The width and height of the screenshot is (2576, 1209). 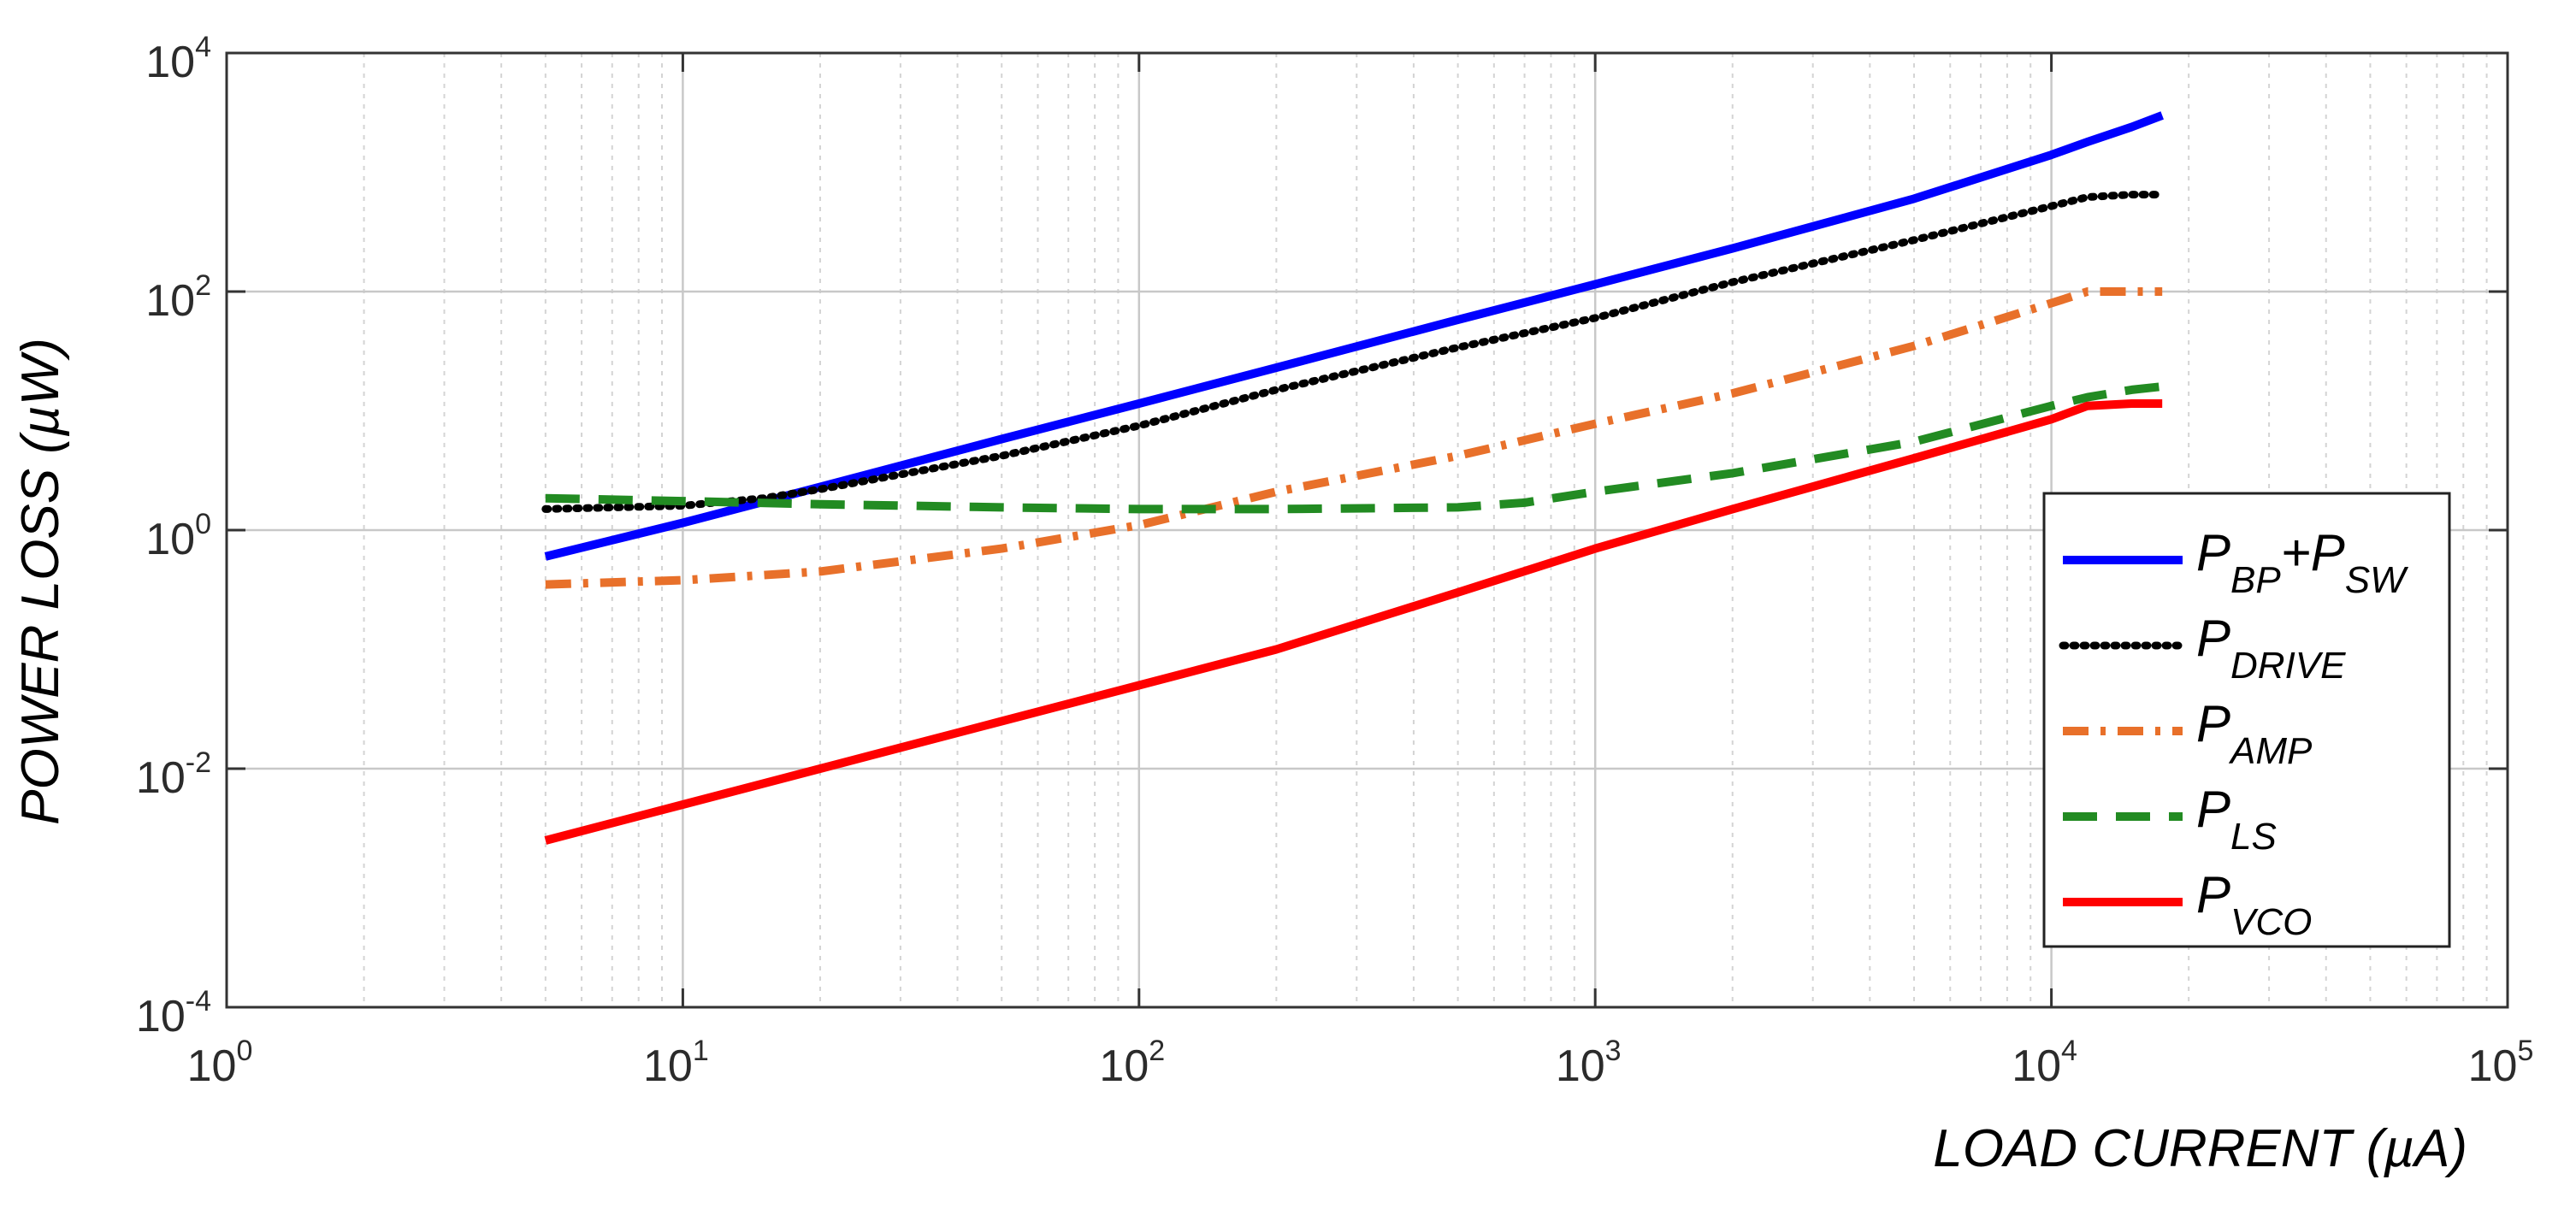 I want to click on y-tick-label: 10⁻⁴, so click(x=173, y=1013).